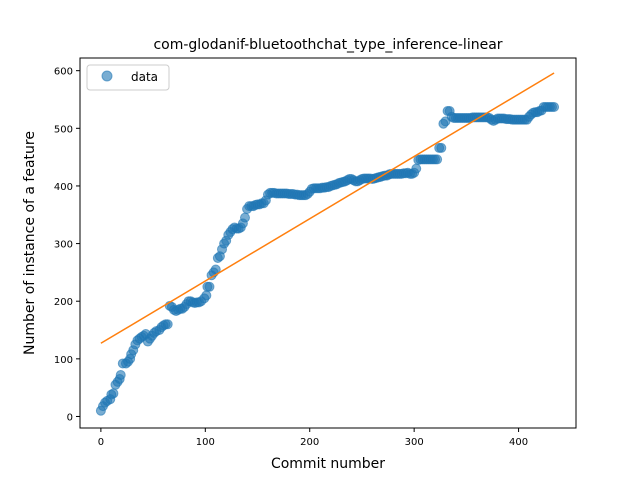  I want to click on x-axis-ticks: 0 100 200 300 400, so click(313, 438).